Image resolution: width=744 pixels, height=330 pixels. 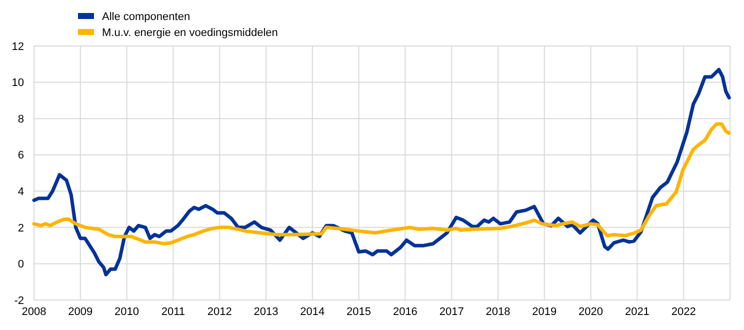 What do you see at coordinates (312, 312) in the screenshot?
I see `x-tick-label: 2014` at bounding box center [312, 312].